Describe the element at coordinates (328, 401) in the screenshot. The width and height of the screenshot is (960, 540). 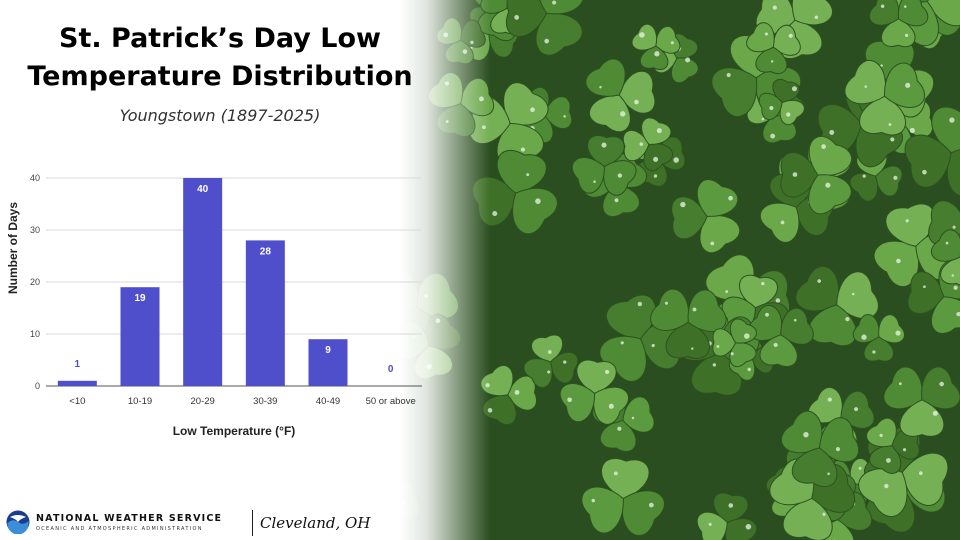
I see `x-tick-label: 40-49` at that location.